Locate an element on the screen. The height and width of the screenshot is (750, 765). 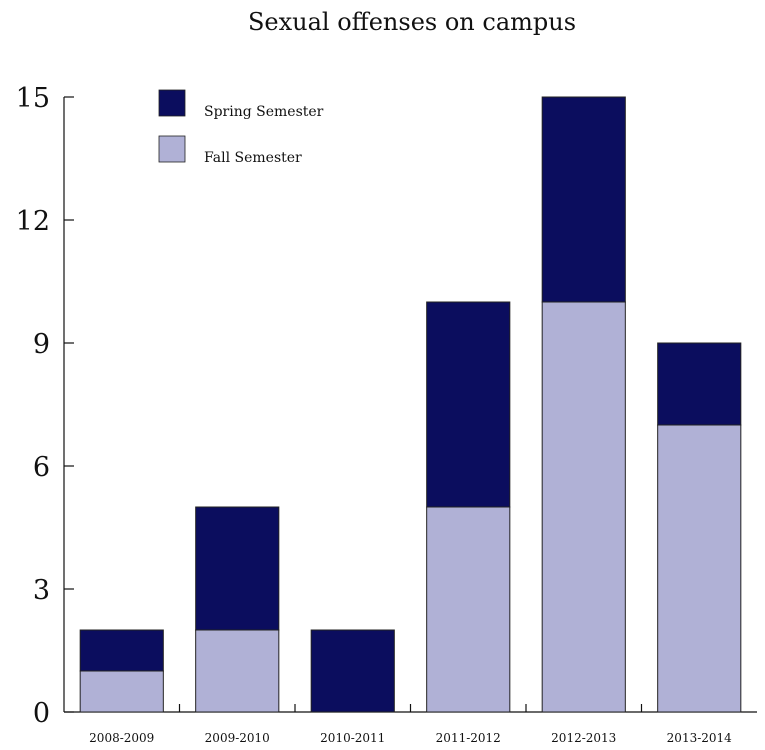
y-axis-ticks: 0 3 6 9 12 15 is located at coordinates (45, 406).